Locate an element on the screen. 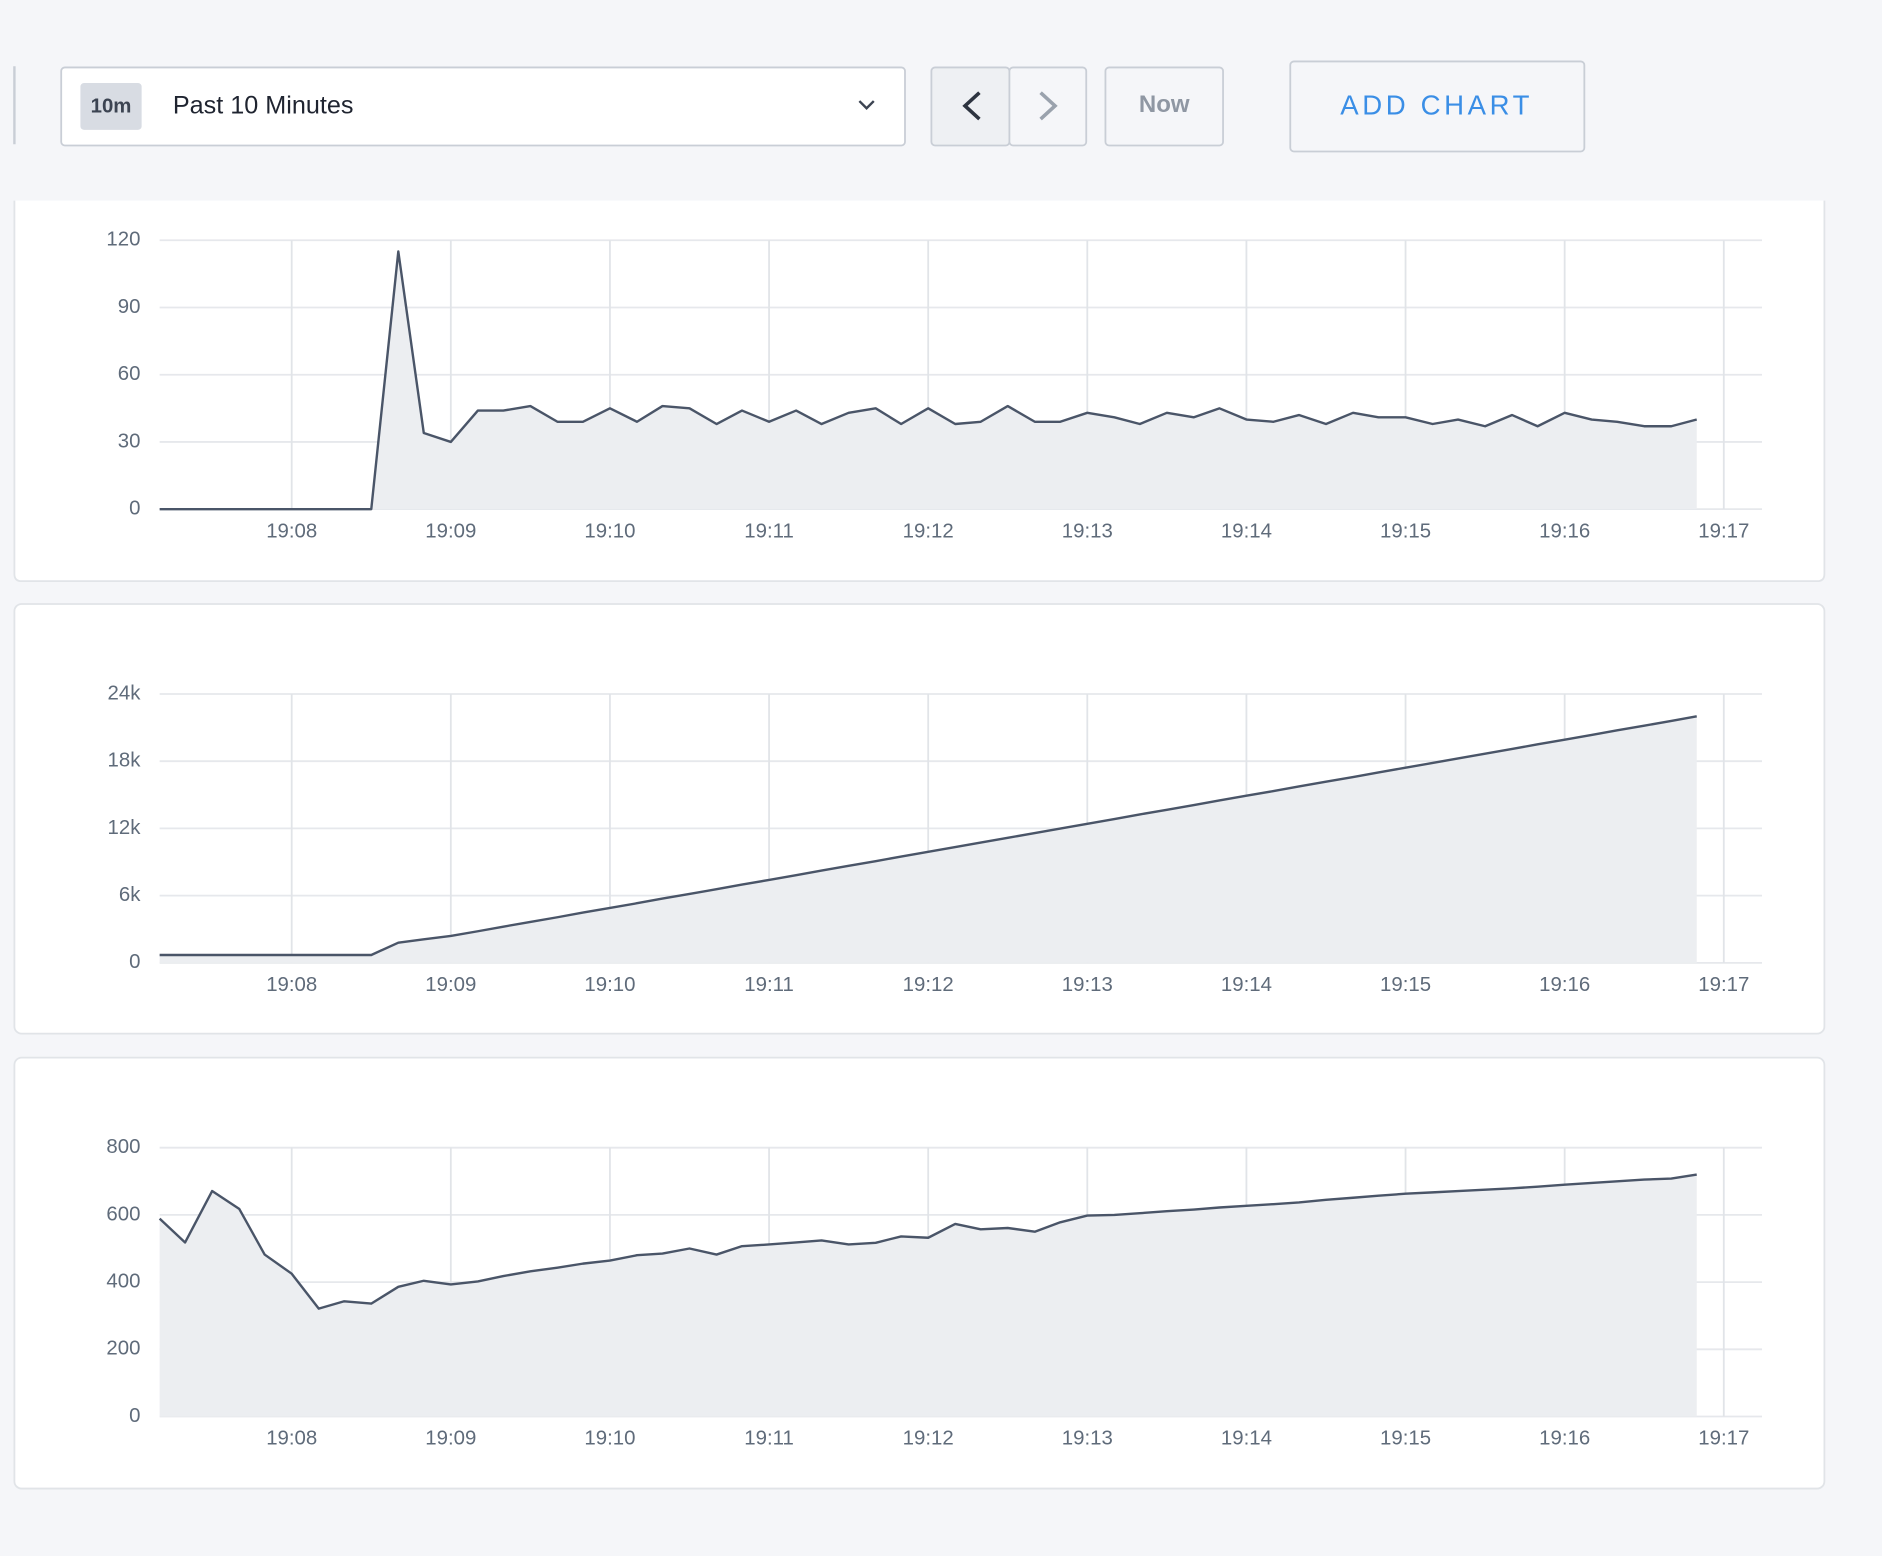  add-chart-button is located at coordinates (1437, 106).